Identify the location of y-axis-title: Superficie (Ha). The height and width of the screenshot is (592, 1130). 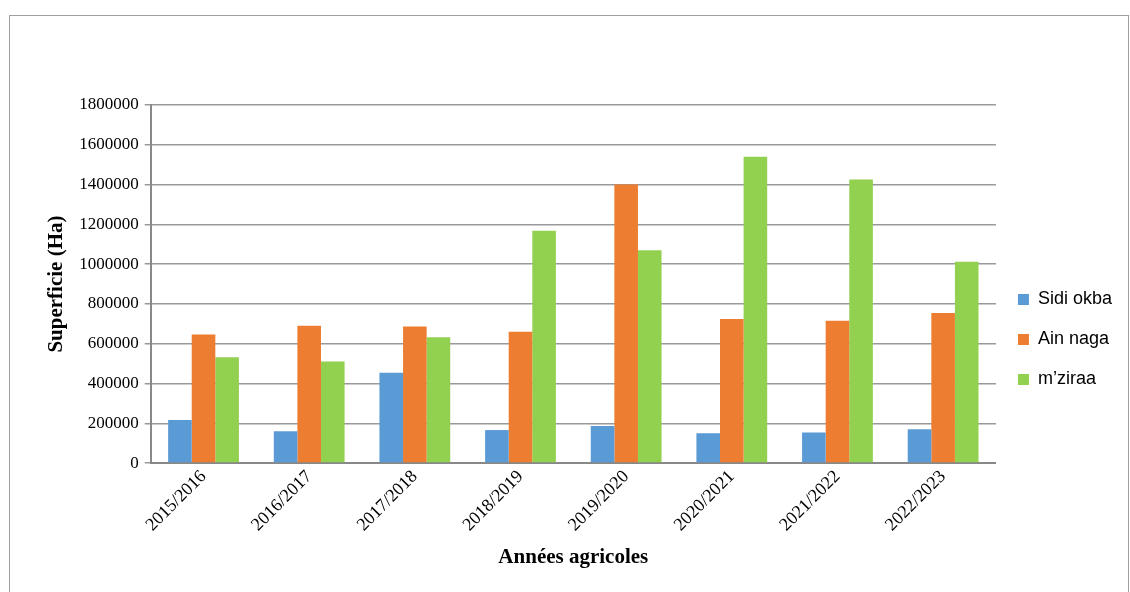
(55, 284).